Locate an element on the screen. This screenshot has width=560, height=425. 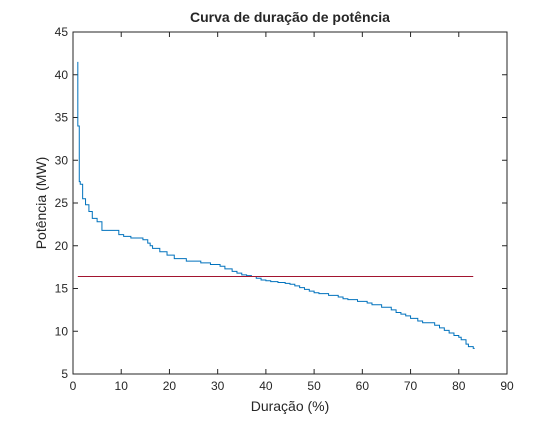
x-tick-label: 70 is located at coordinates (411, 386).